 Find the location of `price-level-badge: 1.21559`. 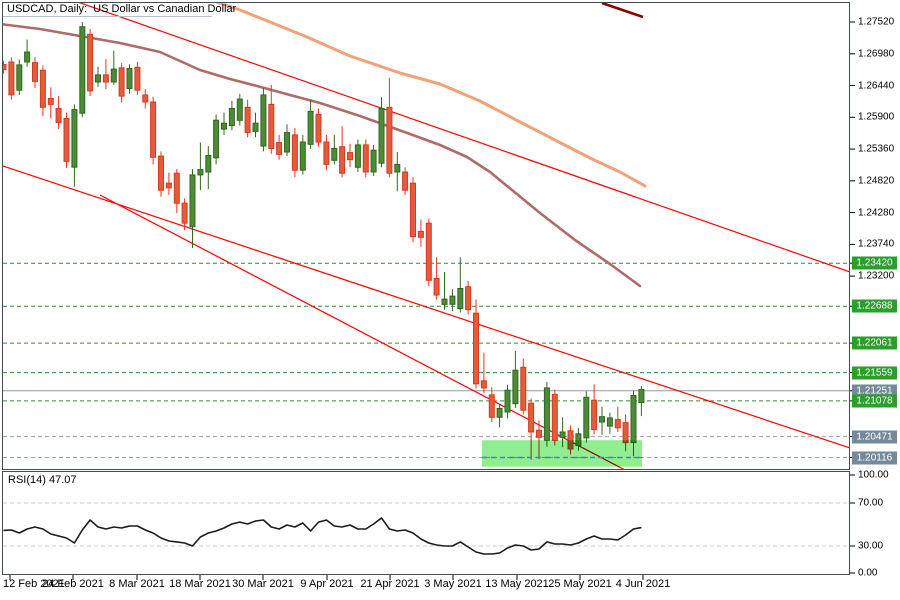

price-level-badge: 1.21559 is located at coordinates (874, 373).